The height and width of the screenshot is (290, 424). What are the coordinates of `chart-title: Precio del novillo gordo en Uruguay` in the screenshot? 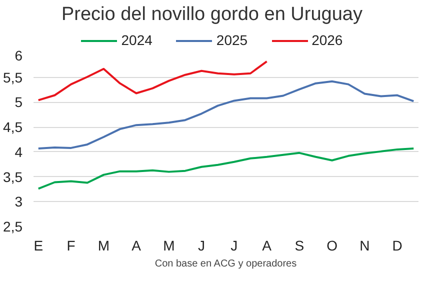 It's located at (211, 15).